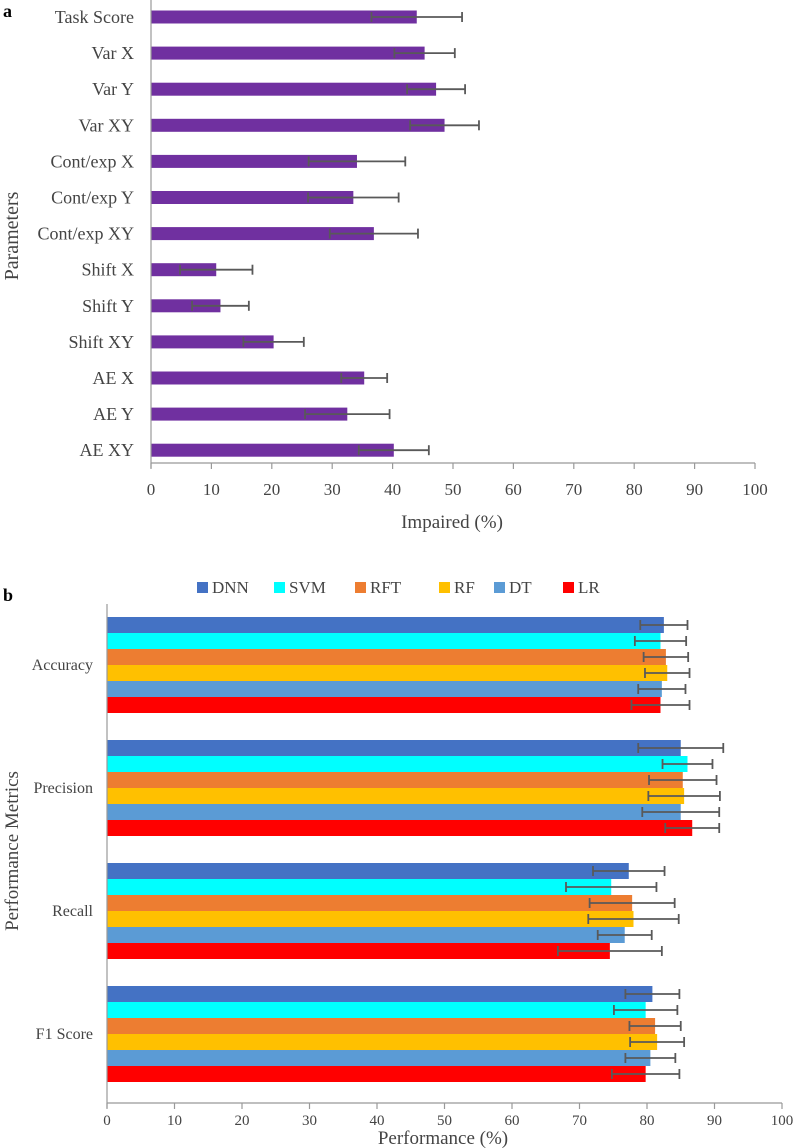 The height and width of the screenshot is (1148, 797). Describe the element at coordinates (378, 587) in the screenshot. I see `legend-item-rft: RFT` at that location.